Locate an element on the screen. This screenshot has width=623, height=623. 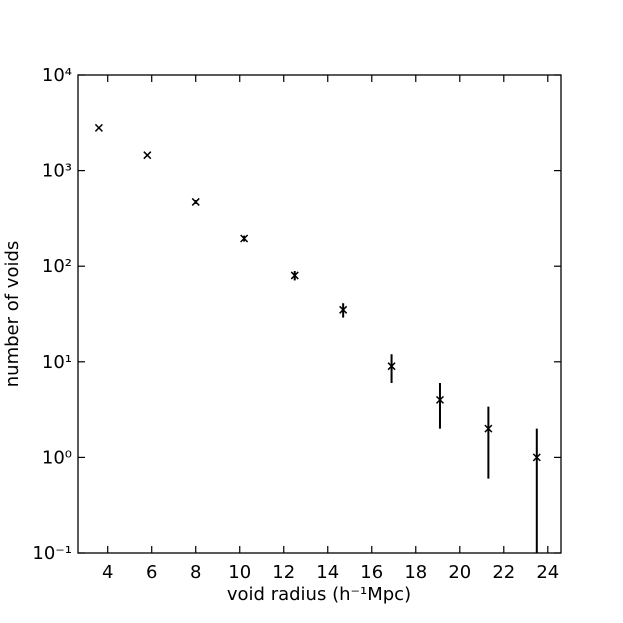
x-tick-label: 12 is located at coordinates (283, 572).